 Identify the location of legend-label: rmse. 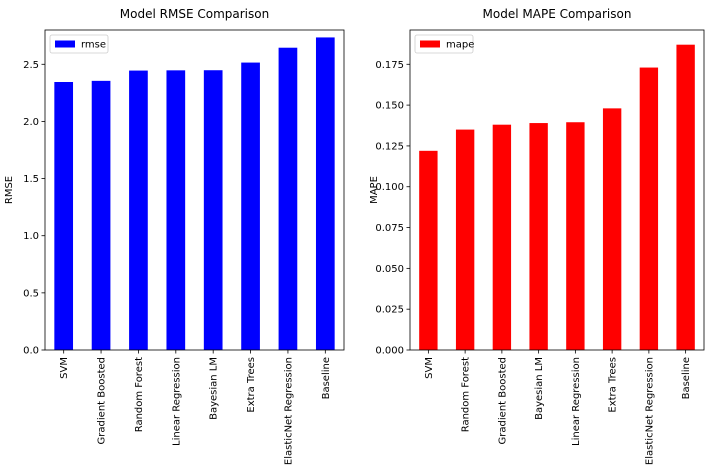
(93, 45).